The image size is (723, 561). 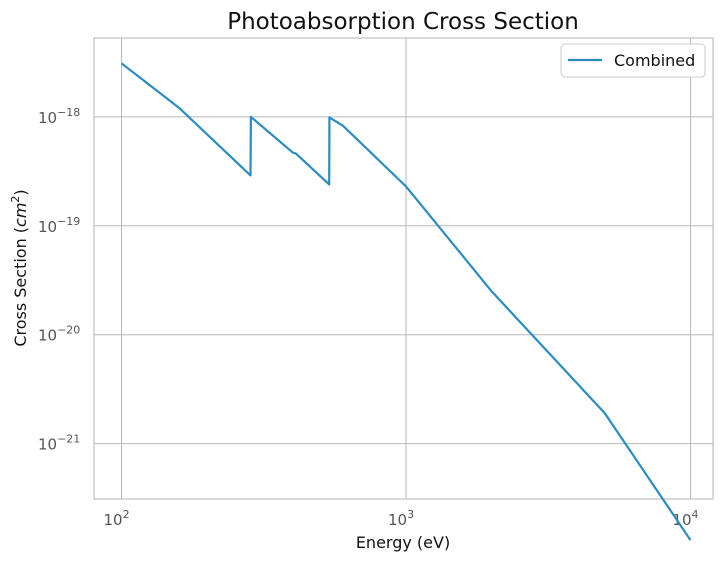 I want to click on x-tick-label: 10³, so click(x=401, y=518).